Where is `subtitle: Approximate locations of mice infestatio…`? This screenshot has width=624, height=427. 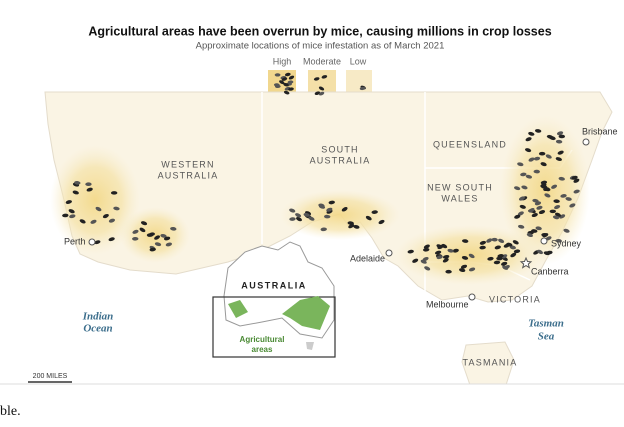
subtitle: Approximate locations of mice infestatio… is located at coordinates (320, 46).